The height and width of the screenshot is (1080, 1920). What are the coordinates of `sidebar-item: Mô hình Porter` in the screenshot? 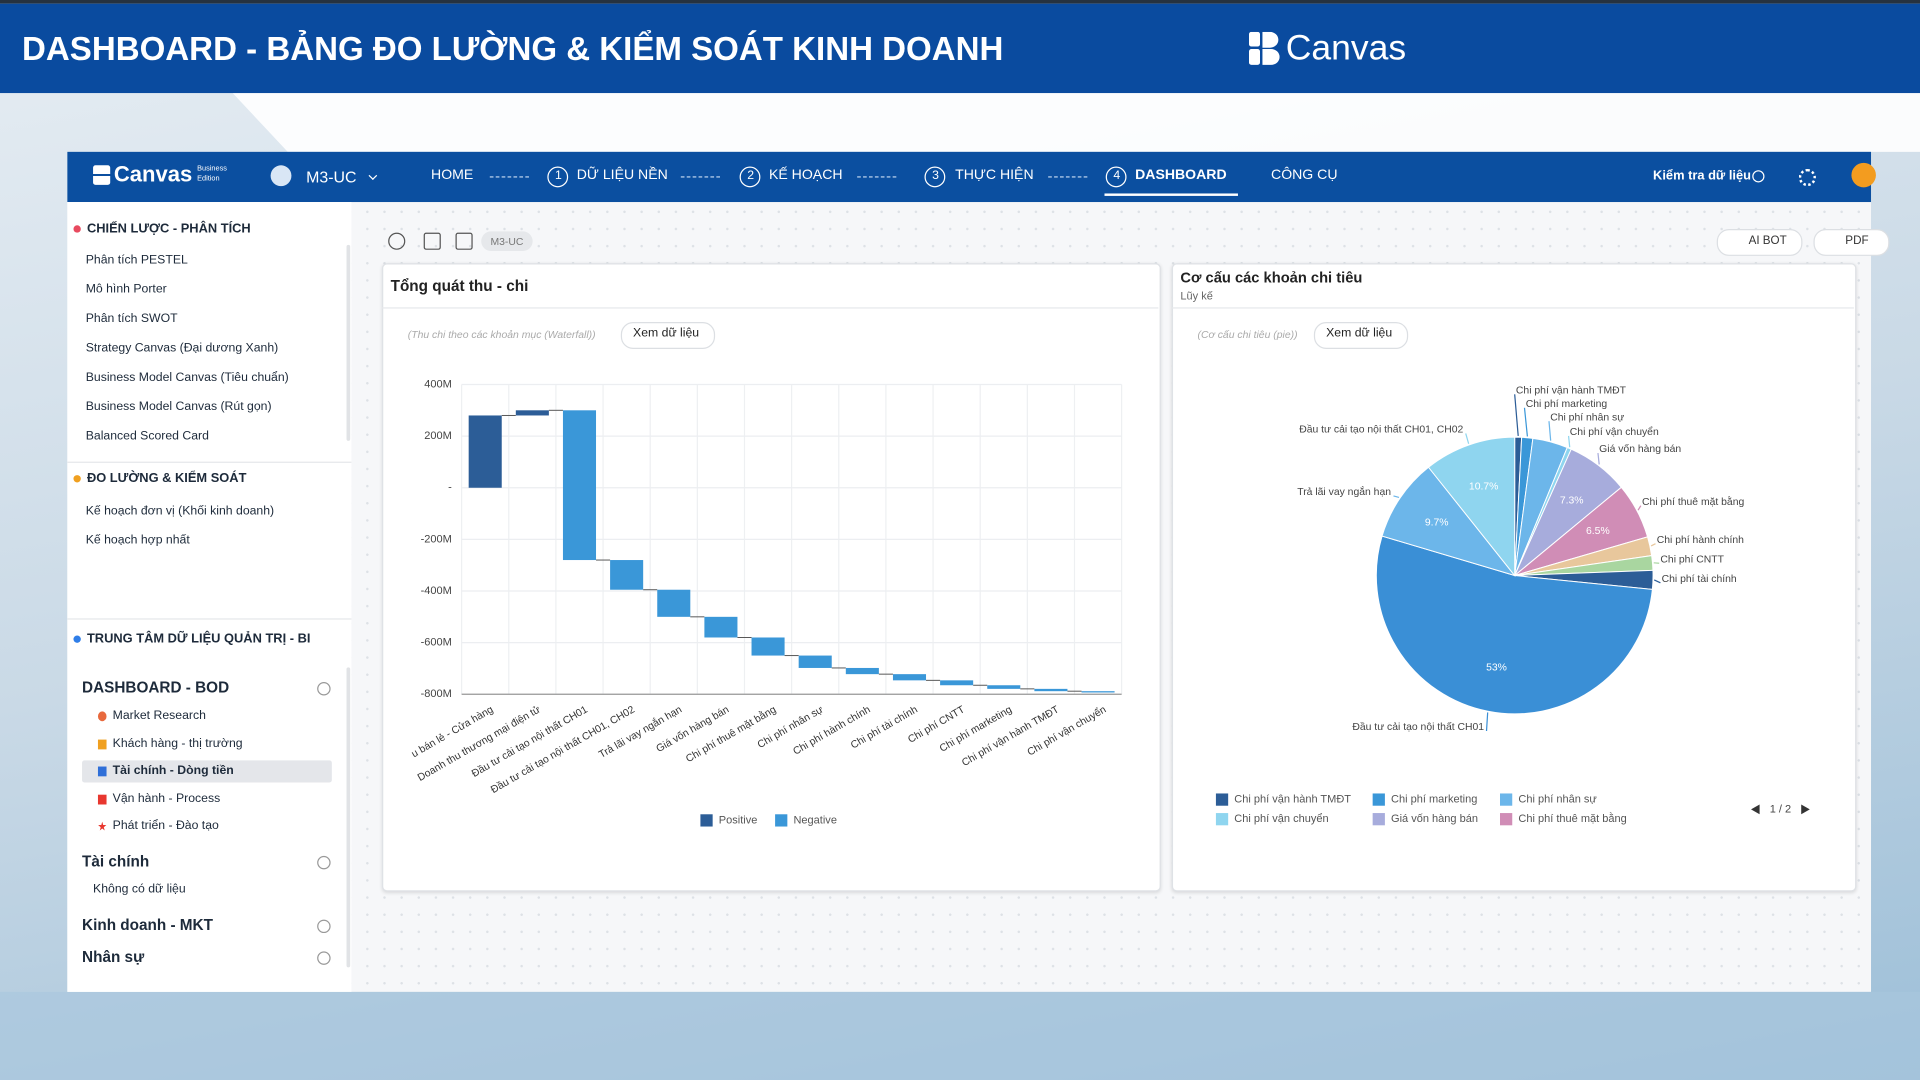 It's located at (126, 289).